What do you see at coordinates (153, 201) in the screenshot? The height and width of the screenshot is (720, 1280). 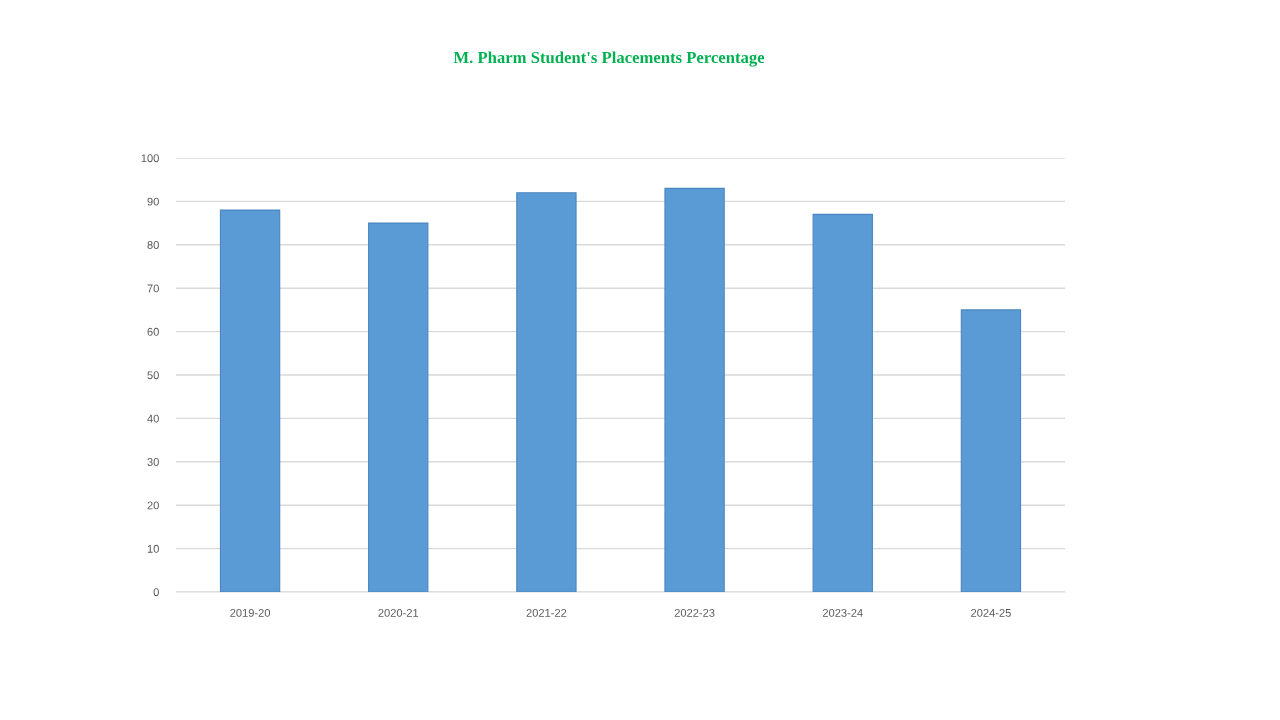 I see `y-tick-label: 90` at bounding box center [153, 201].